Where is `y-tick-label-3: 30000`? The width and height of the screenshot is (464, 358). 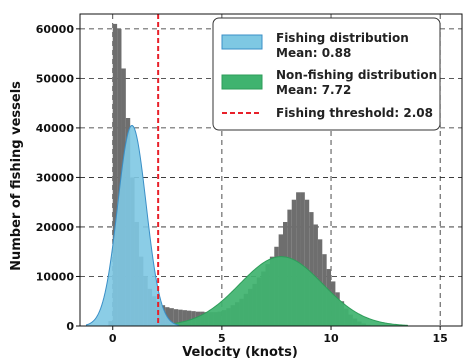
y-tick-label-3: 30000 is located at coordinates (55, 177).